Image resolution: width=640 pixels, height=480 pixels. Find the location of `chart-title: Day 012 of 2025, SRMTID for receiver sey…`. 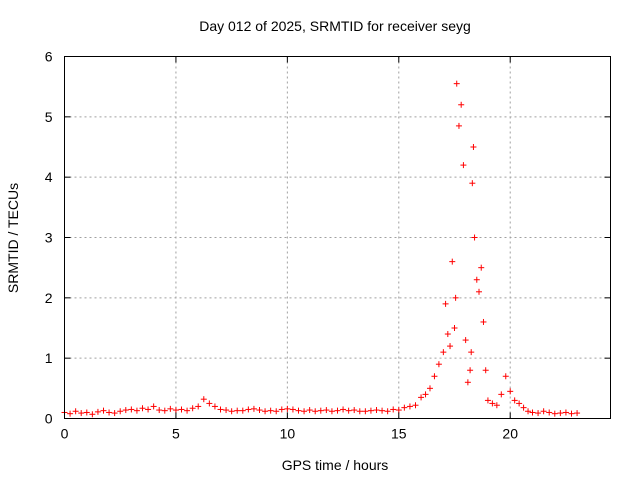

chart-title: Day 012 of 2025, SRMTID for receiver sey… is located at coordinates (335, 26).